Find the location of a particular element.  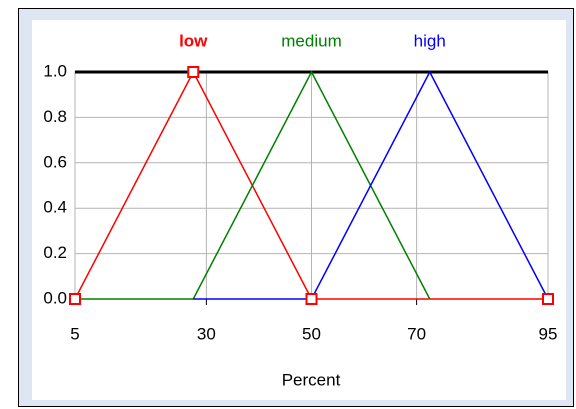

x-tick-label: 70 is located at coordinates (416, 333).